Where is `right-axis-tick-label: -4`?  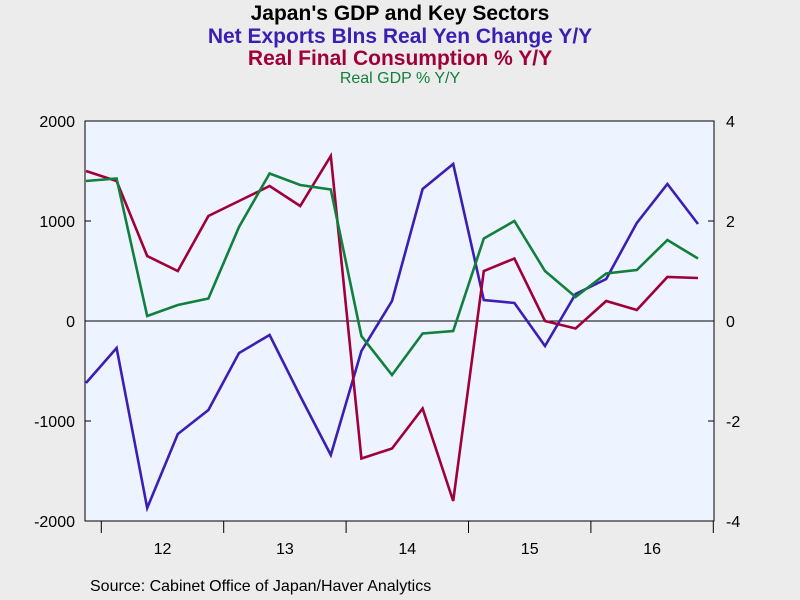
right-axis-tick-label: -4 is located at coordinates (733, 522).